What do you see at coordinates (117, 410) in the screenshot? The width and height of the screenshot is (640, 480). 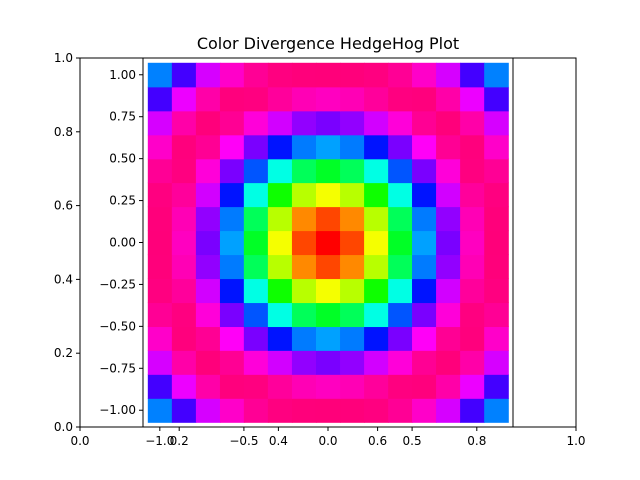 I see `inner-y-tick-label: −1.00` at bounding box center [117, 410].